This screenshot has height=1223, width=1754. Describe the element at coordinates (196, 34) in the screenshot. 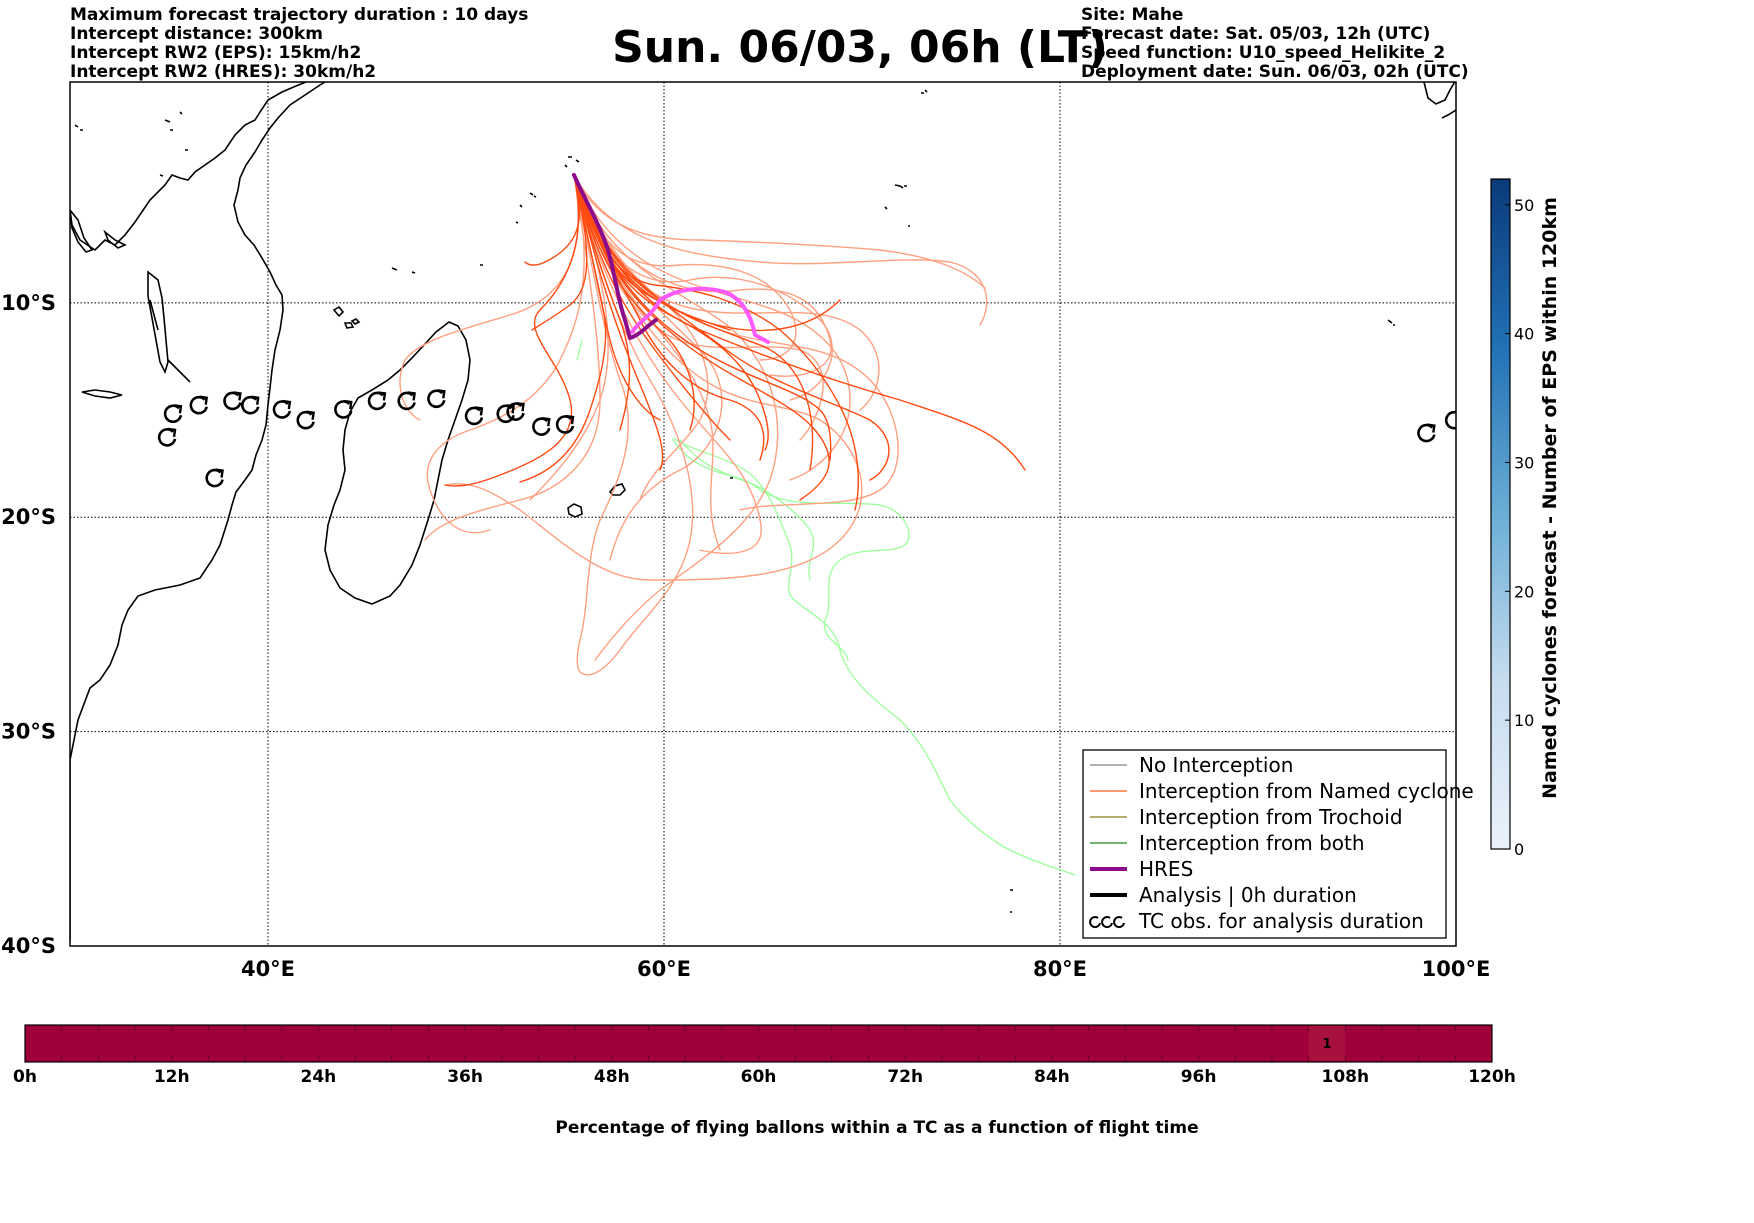

I see `header-left-line: Intercept distance: 300km` at that location.